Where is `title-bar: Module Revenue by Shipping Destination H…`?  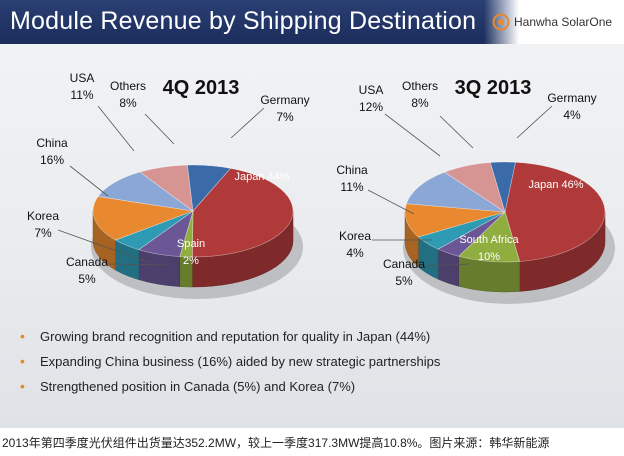
title-bar: Module Revenue by Shipping Destination H… is located at coordinates (312, 22).